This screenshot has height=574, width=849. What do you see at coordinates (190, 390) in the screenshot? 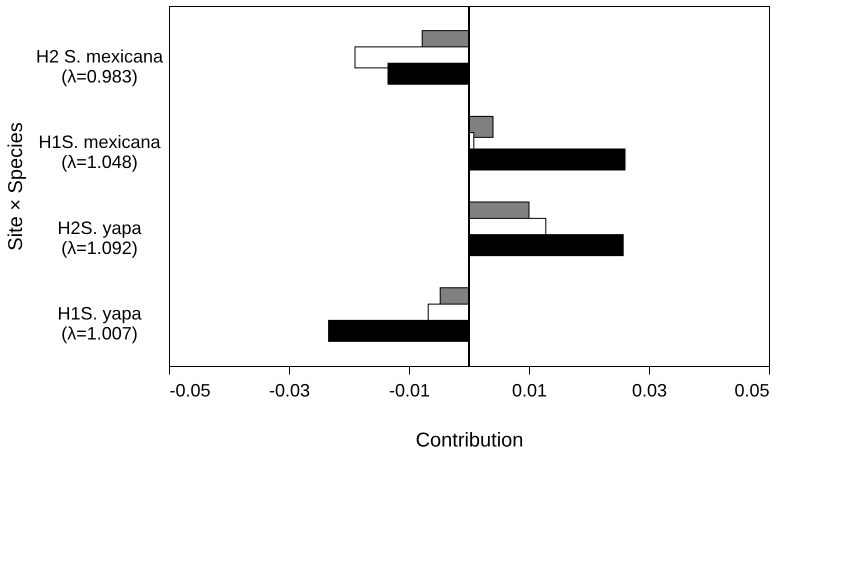
I see `x-tick-label: -0.05` at bounding box center [190, 390].